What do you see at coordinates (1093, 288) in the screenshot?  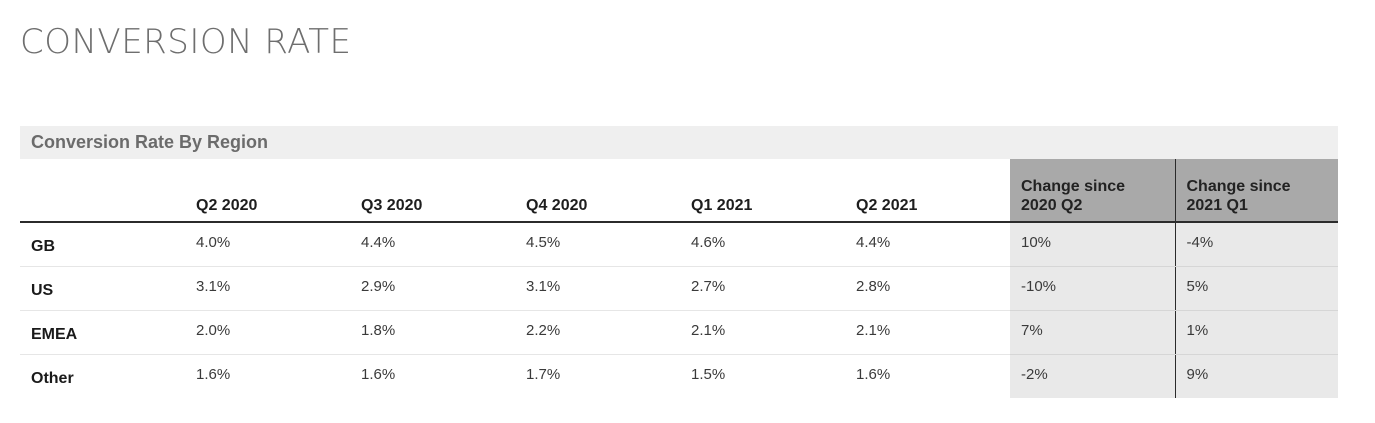 I see `change-cell: -10%` at bounding box center [1093, 288].